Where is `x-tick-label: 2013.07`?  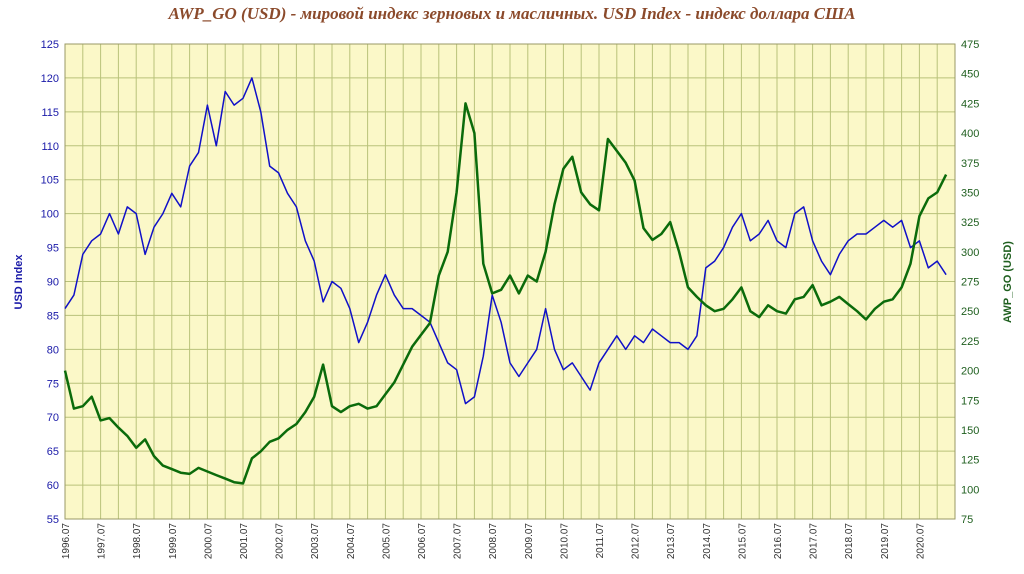
x-tick-label: 2013.07 is located at coordinates (671, 541).